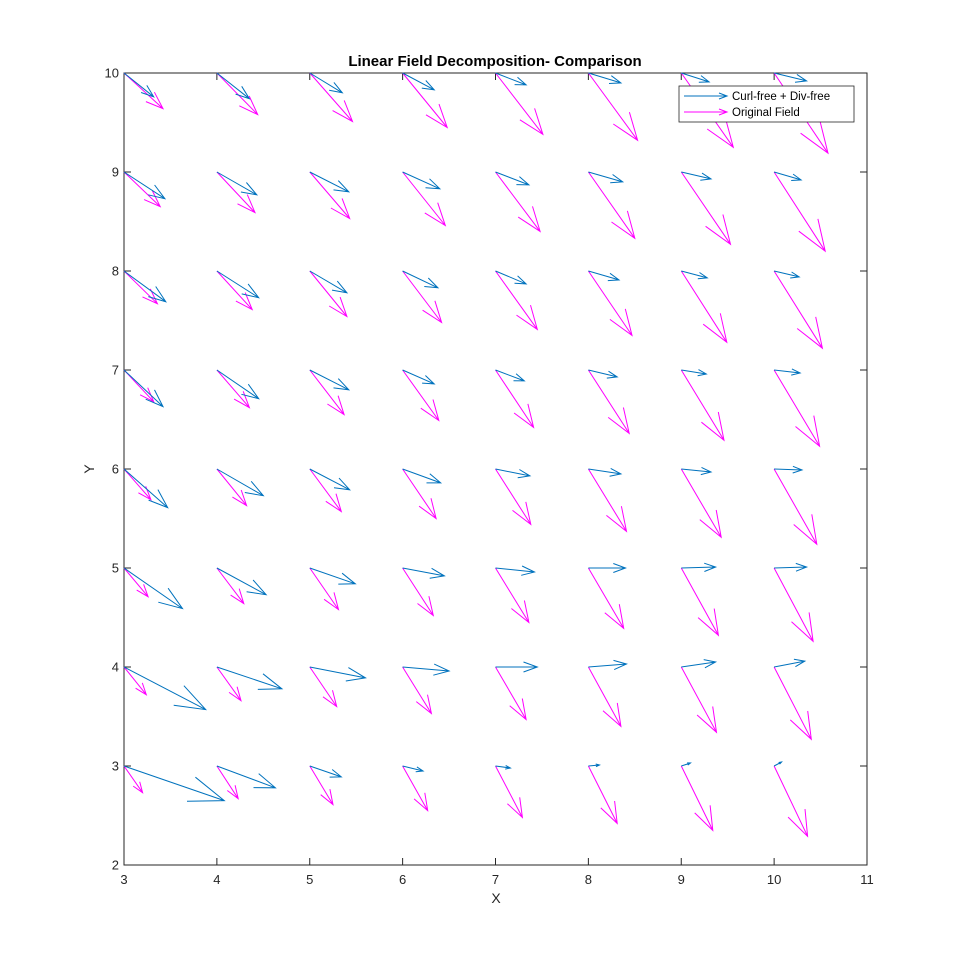 The image size is (958, 972). What do you see at coordinates (309, 879) in the screenshot?
I see `x-tick-label: 5` at bounding box center [309, 879].